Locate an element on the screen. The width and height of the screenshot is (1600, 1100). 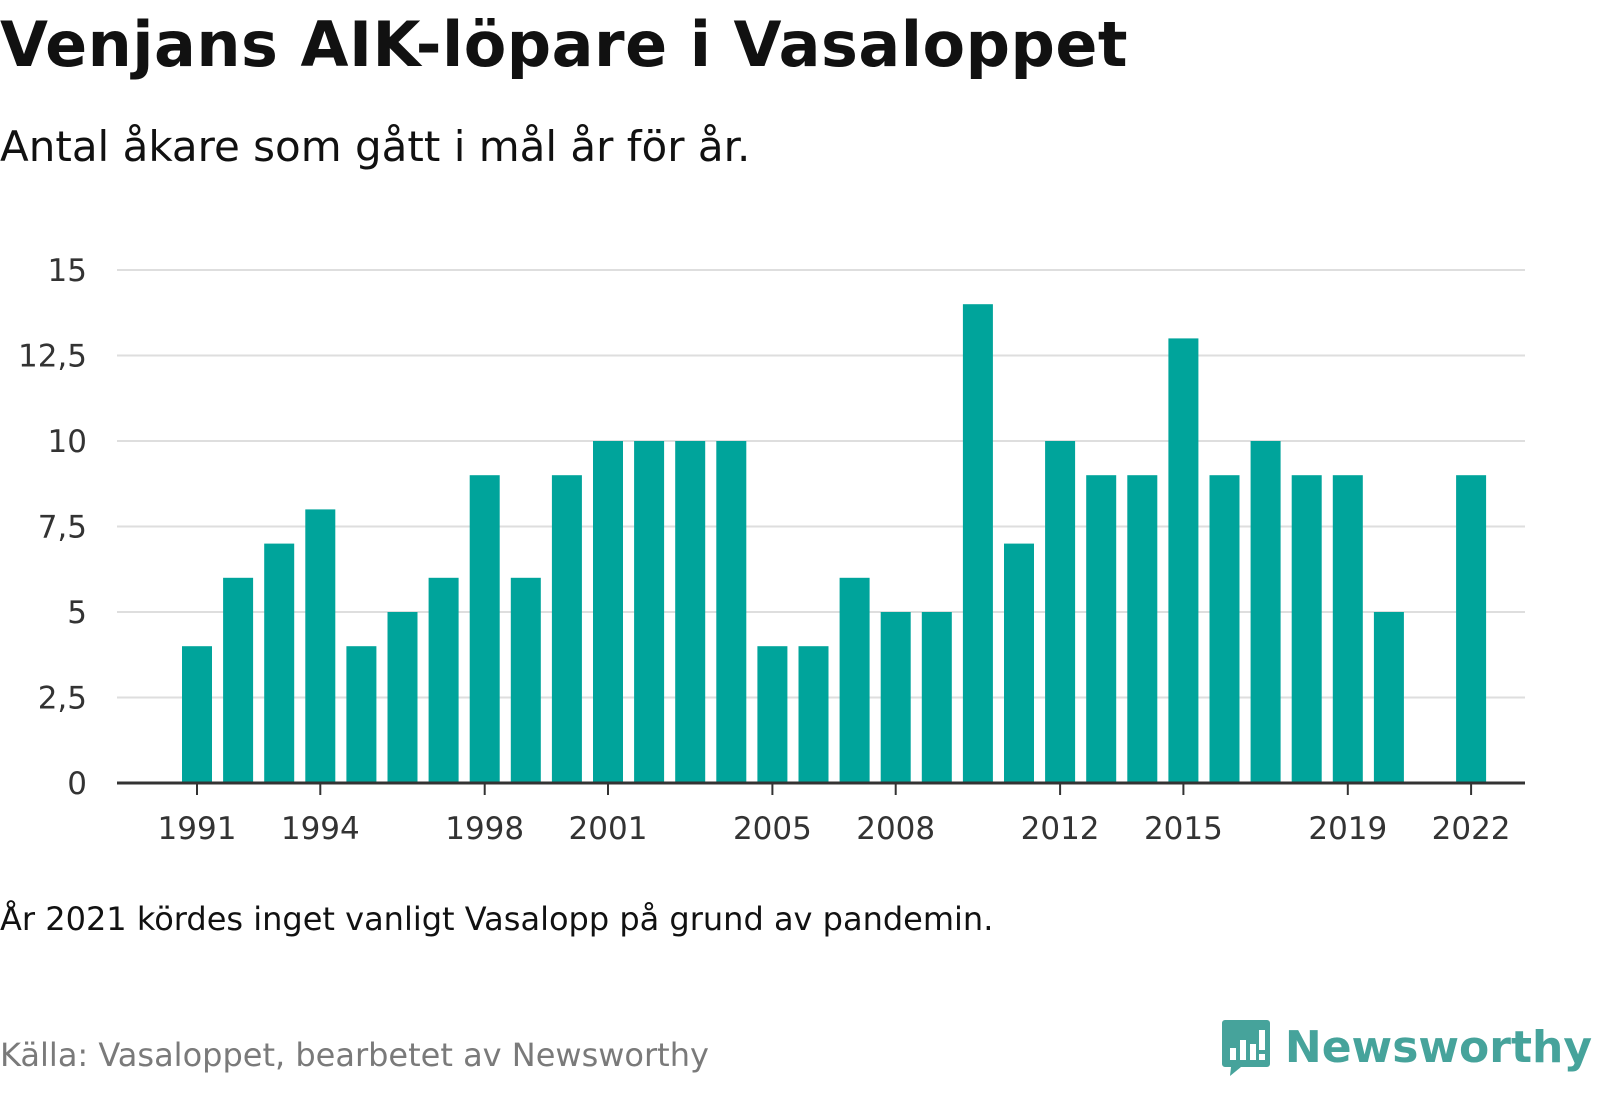
x-tick-label: 1994 is located at coordinates (320, 829).